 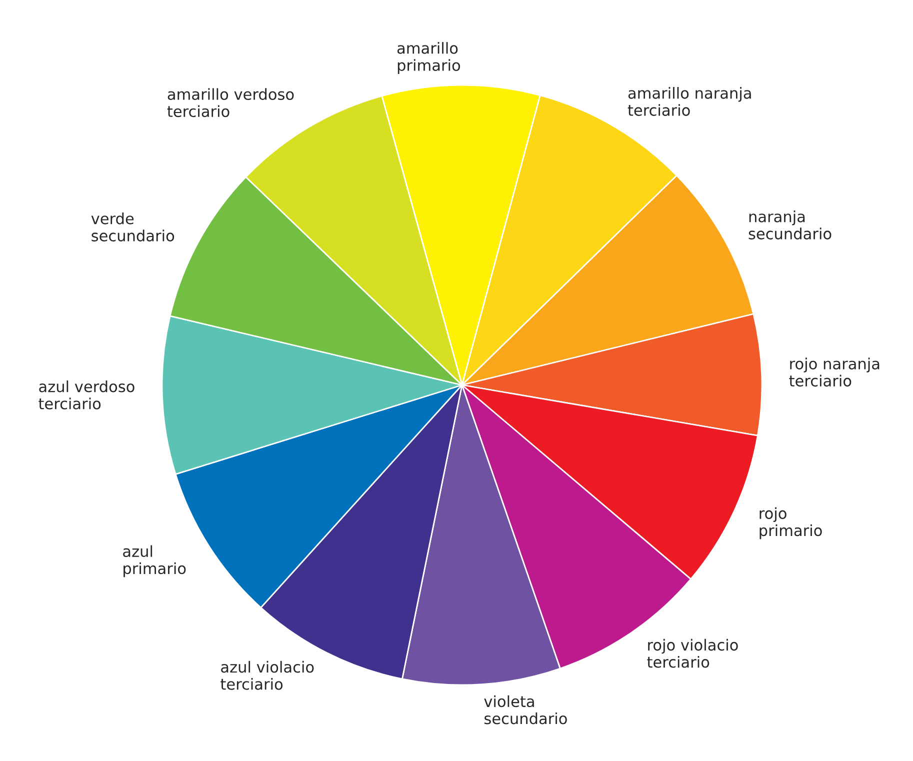 I want to click on slice-label: azul verdoso terciario, so click(x=86, y=395).